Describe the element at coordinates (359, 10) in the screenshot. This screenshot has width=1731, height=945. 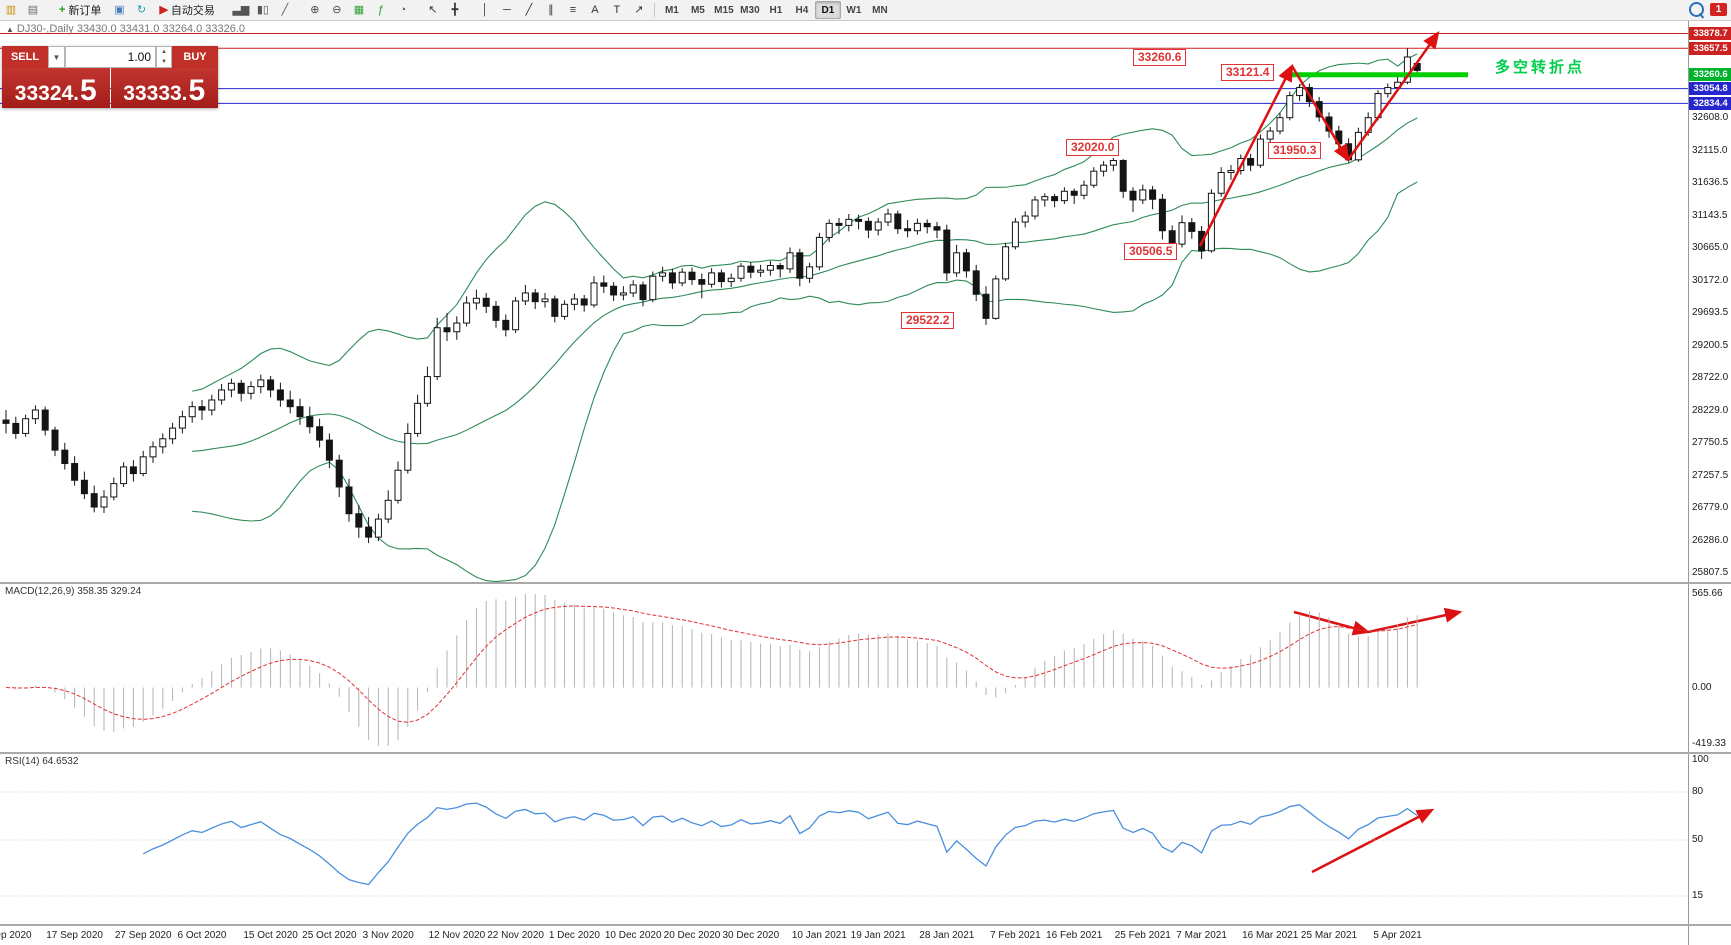
I see `tile-windows-icon: ▦` at that location.